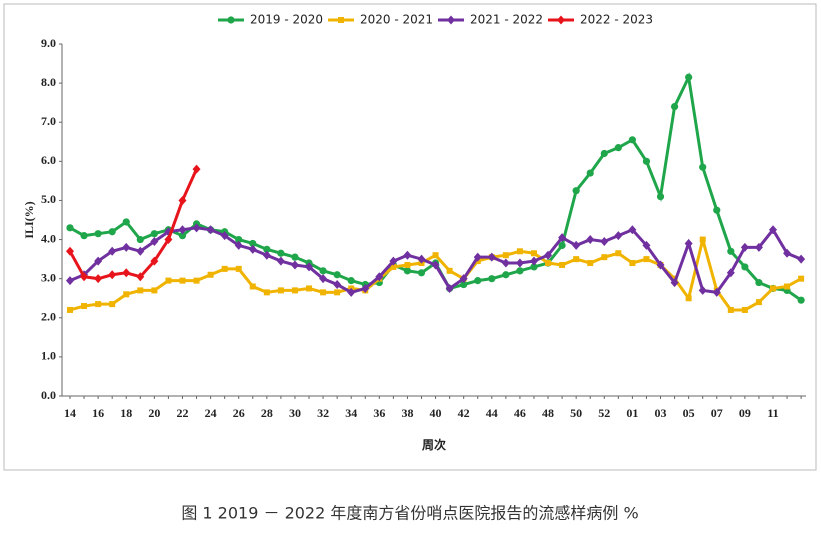 Image resolution: width=821 pixels, height=535 pixels. Describe the element at coordinates (29, 219) in the screenshot. I see `y-axis-label: ILI(%)` at that location.